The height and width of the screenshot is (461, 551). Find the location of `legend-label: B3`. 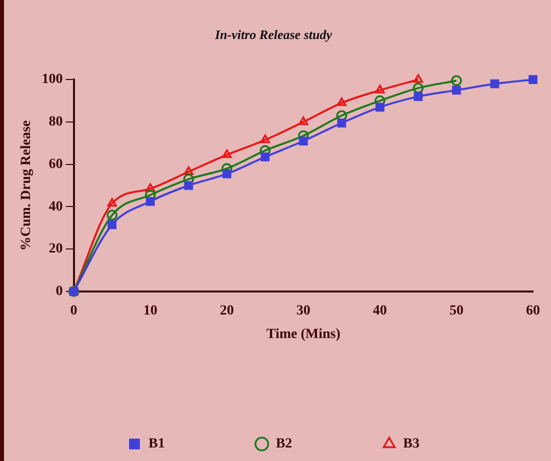

legend-label: B3 is located at coordinates (411, 444).